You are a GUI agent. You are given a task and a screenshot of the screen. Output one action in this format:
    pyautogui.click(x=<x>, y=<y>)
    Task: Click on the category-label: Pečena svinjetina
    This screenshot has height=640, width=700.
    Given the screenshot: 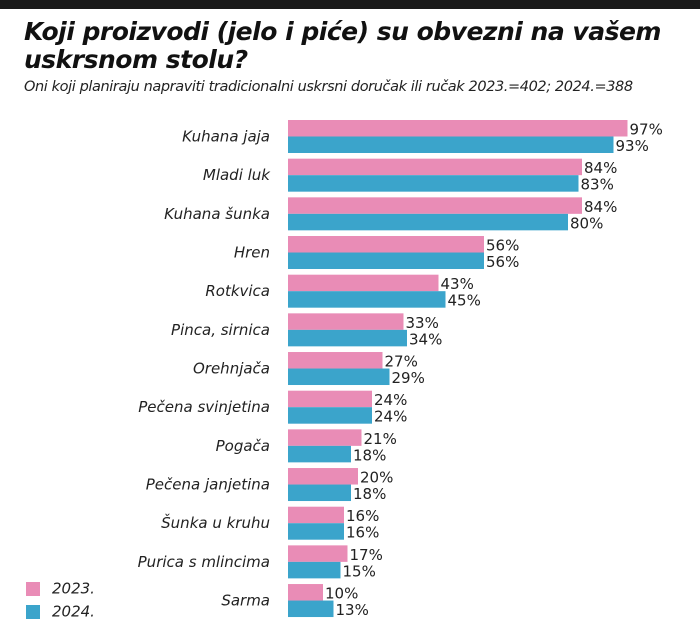 What is the action you would take?
    pyautogui.click(x=204, y=407)
    